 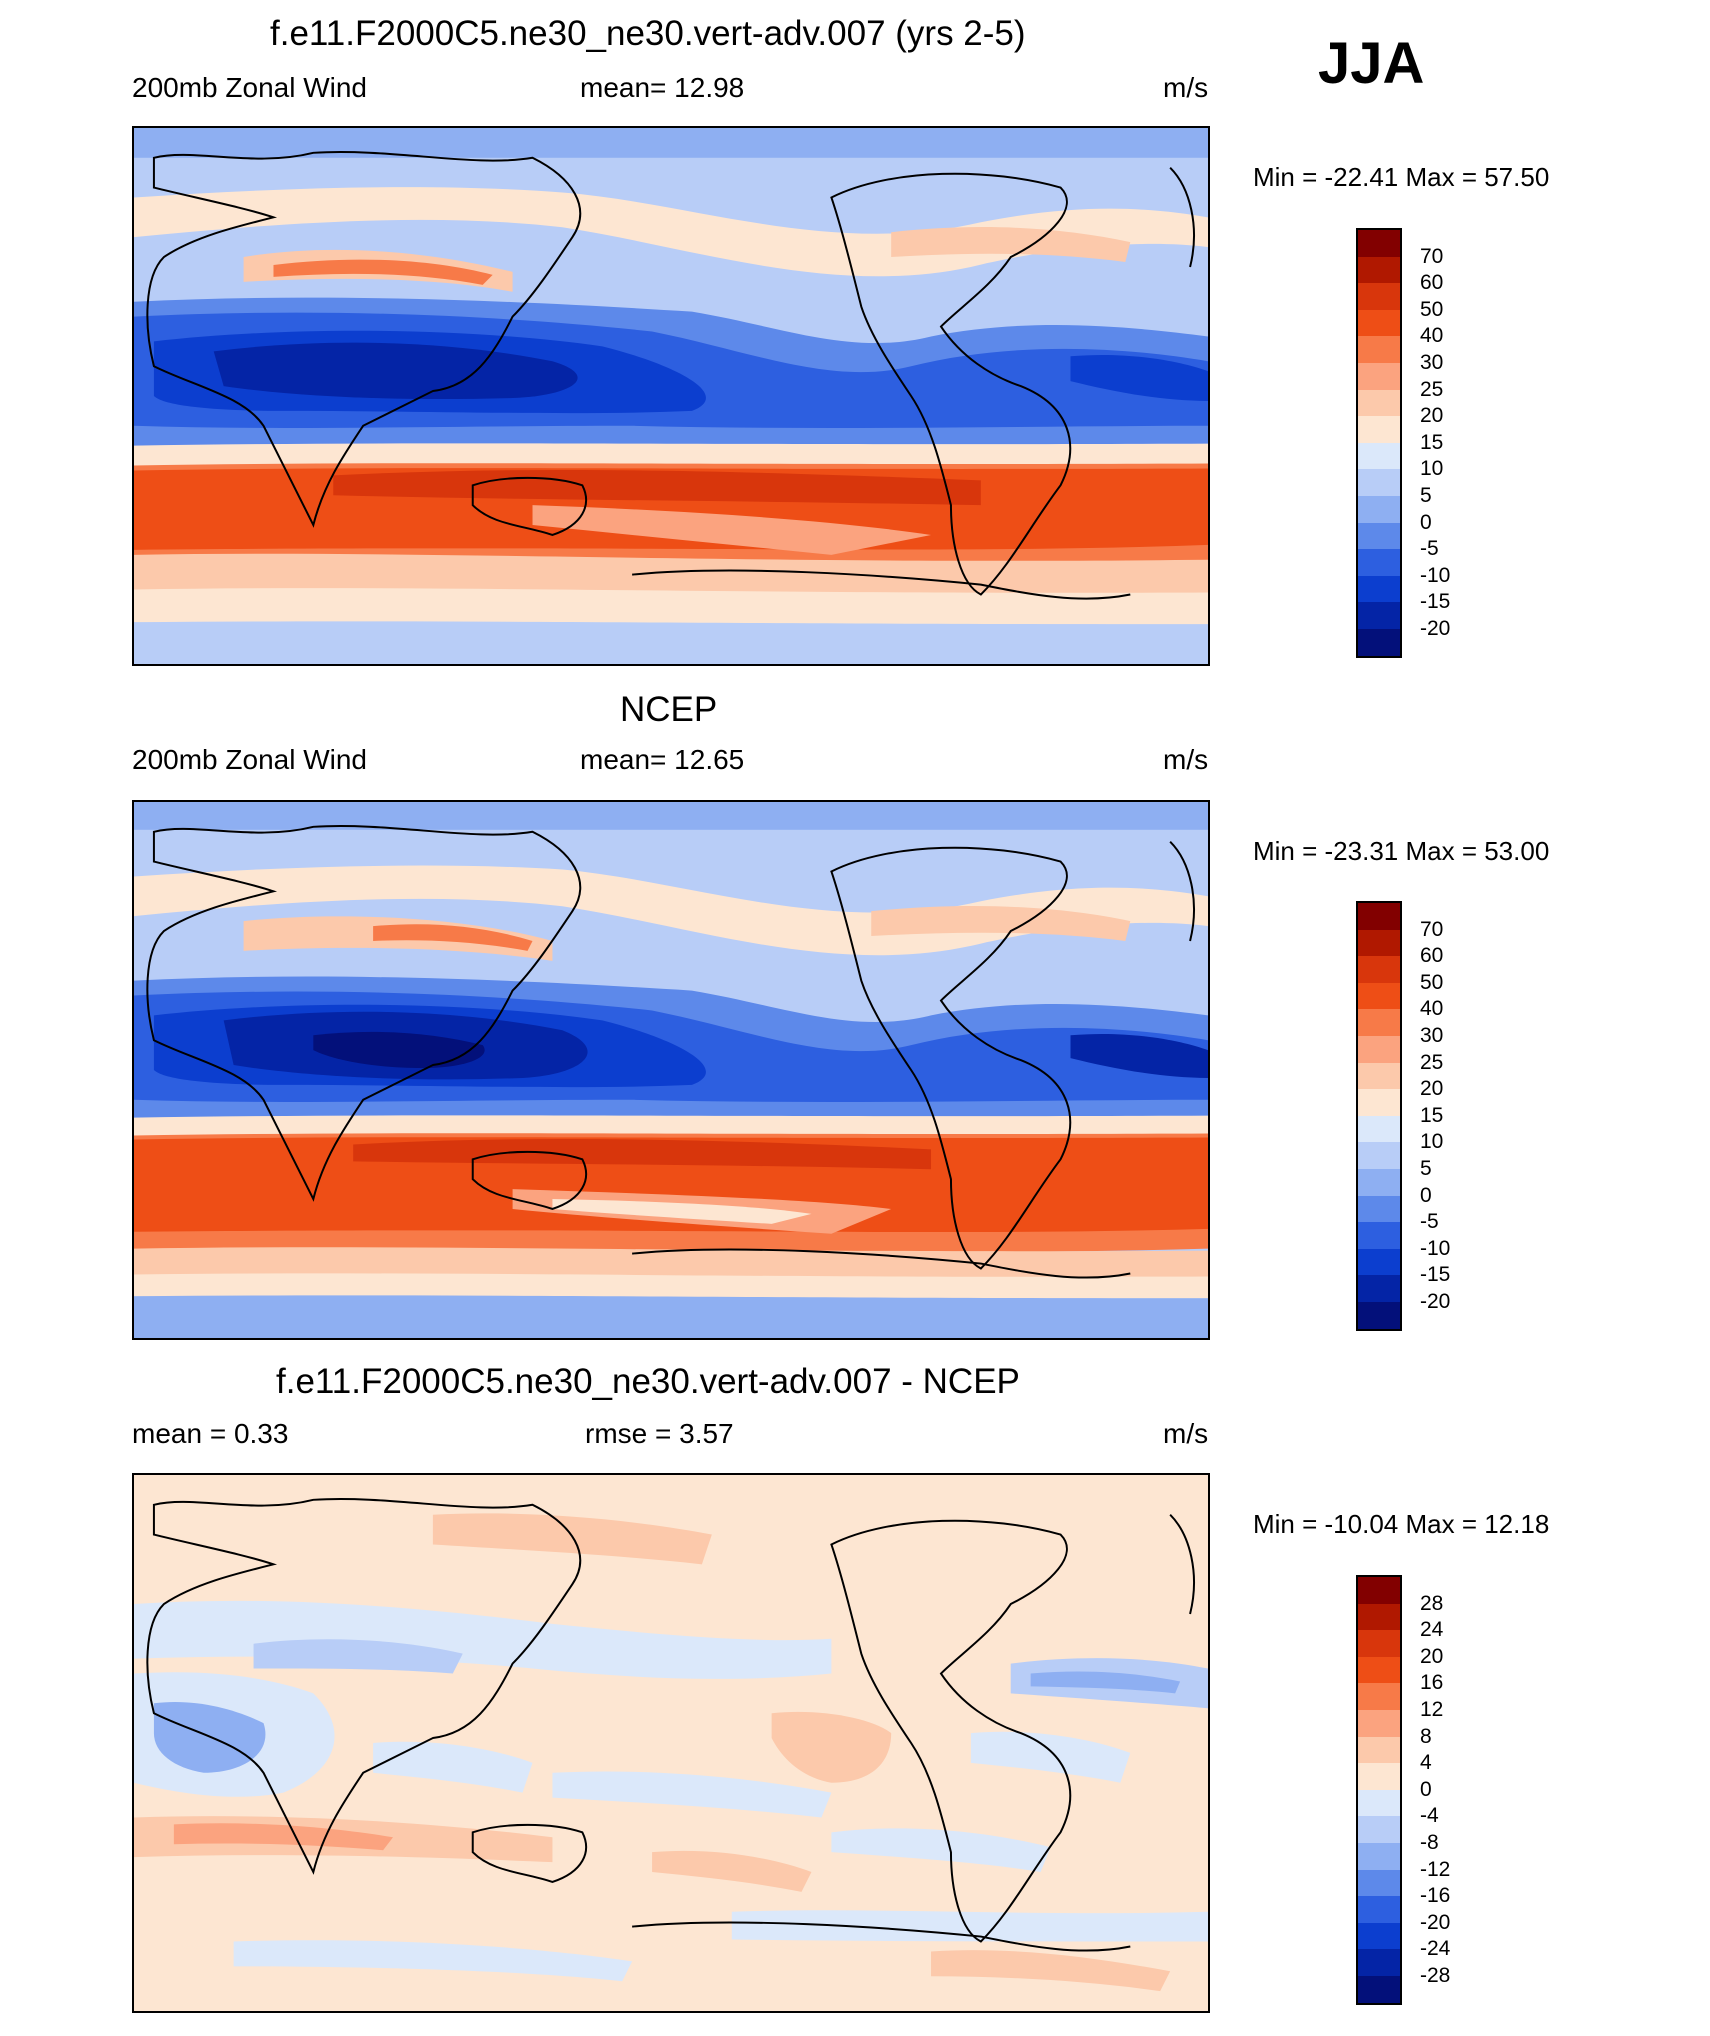 I want to click on panel-2-mean-label: mean= 12.65, so click(x=662, y=759).